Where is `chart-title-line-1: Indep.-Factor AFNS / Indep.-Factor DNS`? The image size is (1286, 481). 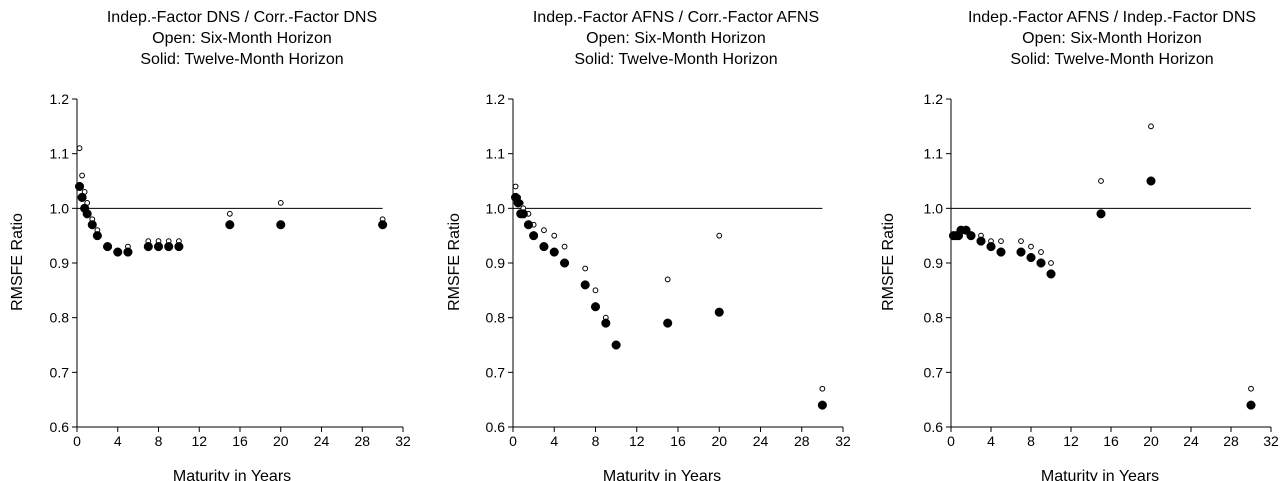 chart-title-line-1: Indep.-Factor AFNS / Indep.-Factor DNS is located at coordinates (1112, 17).